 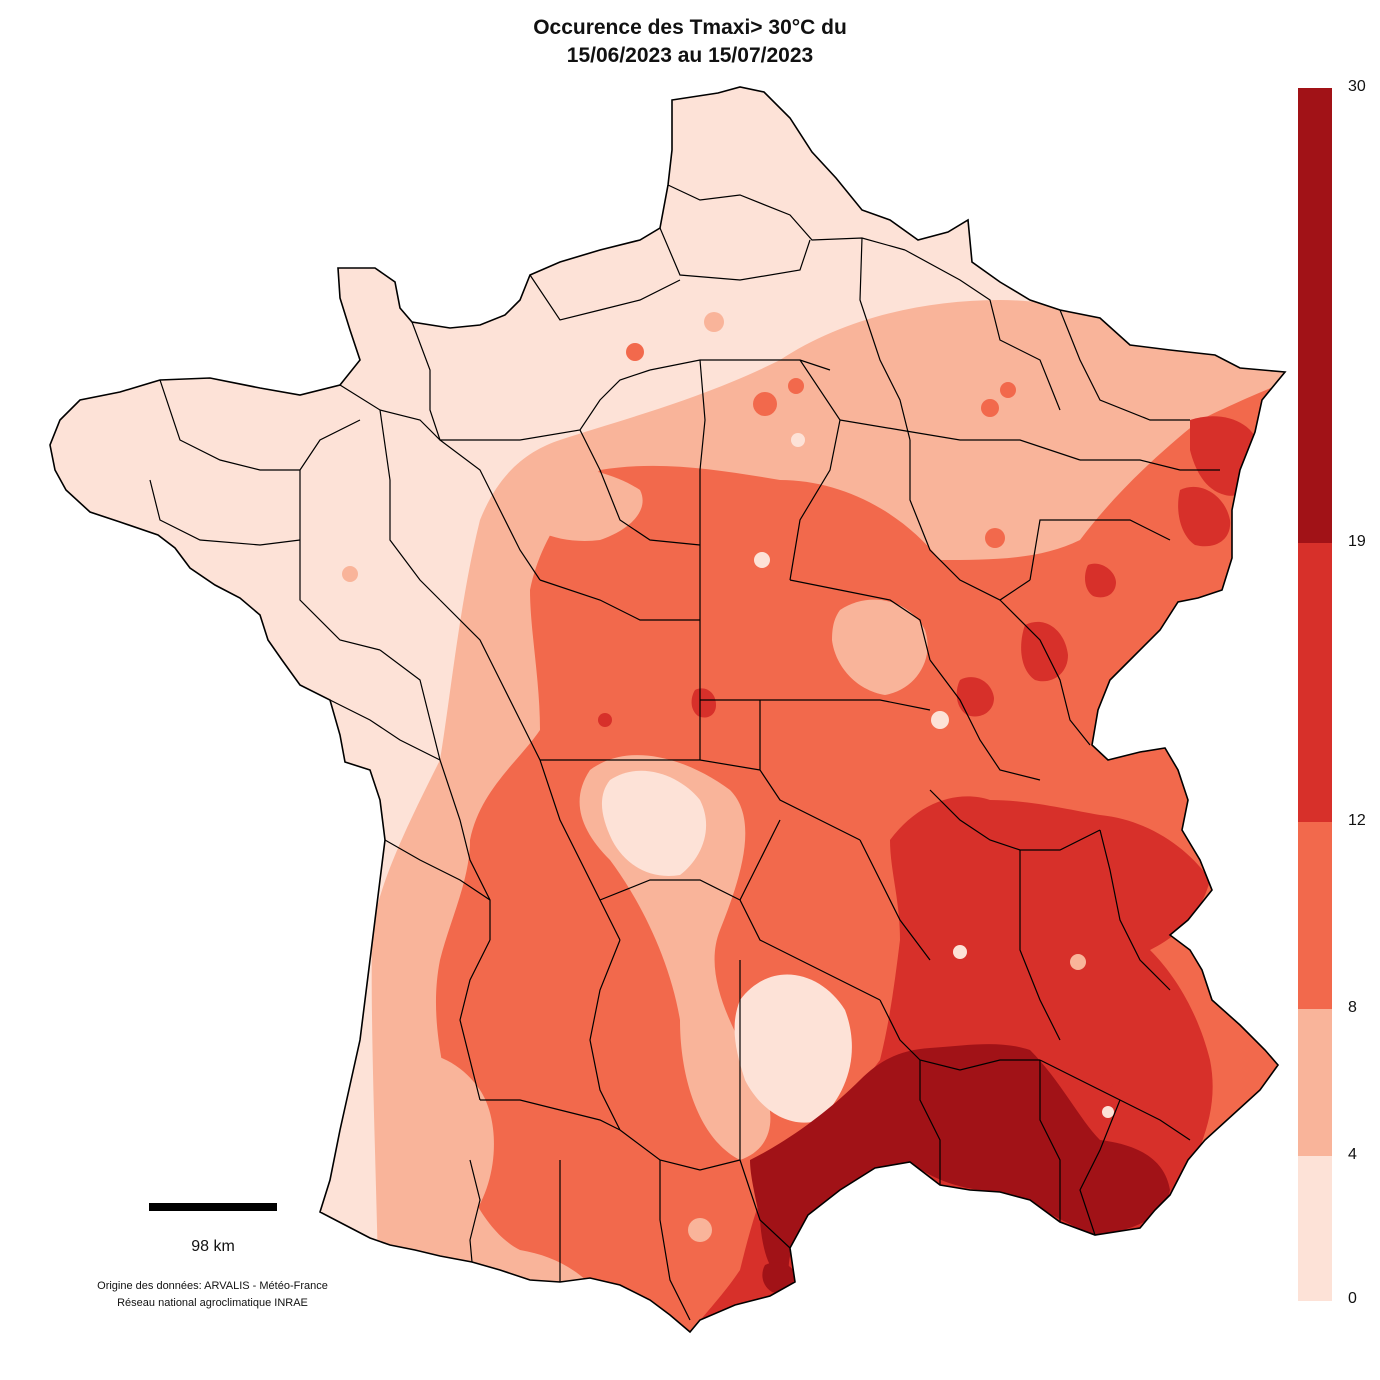 What do you see at coordinates (960, 1162) in the screenshot?
I see `zone-class-19-30-languedoc` at bounding box center [960, 1162].